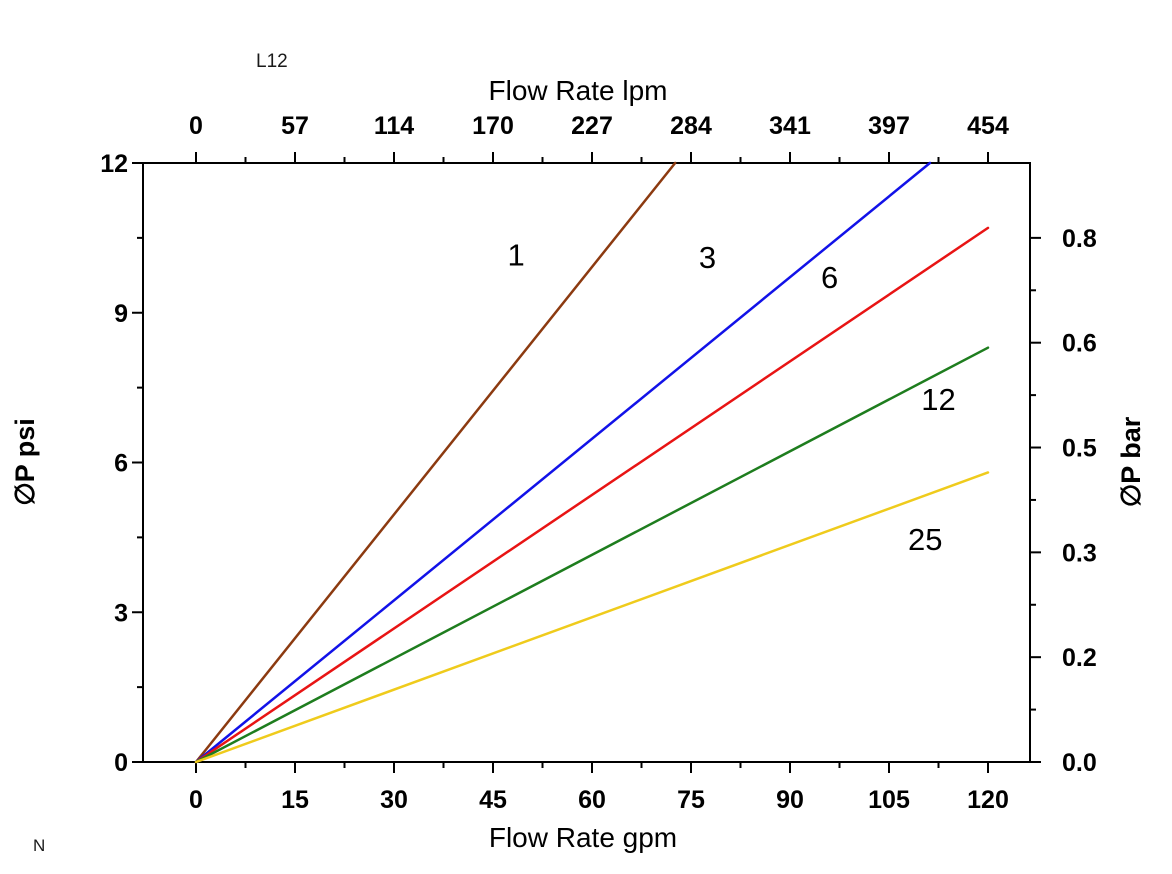 The image size is (1172, 874). What do you see at coordinates (1079, 449) in the screenshot?
I see `right-axis-tick-label: 0.5` at bounding box center [1079, 449].